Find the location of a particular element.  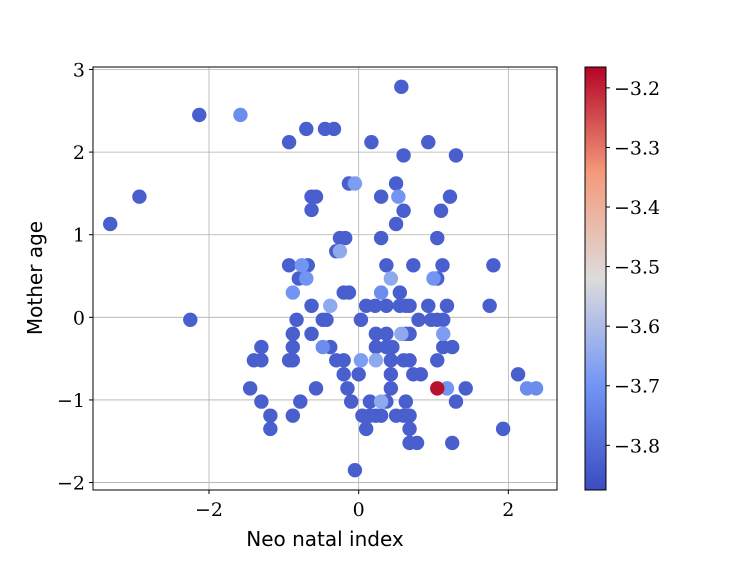

colorbar is located at coordinates (595, 278).